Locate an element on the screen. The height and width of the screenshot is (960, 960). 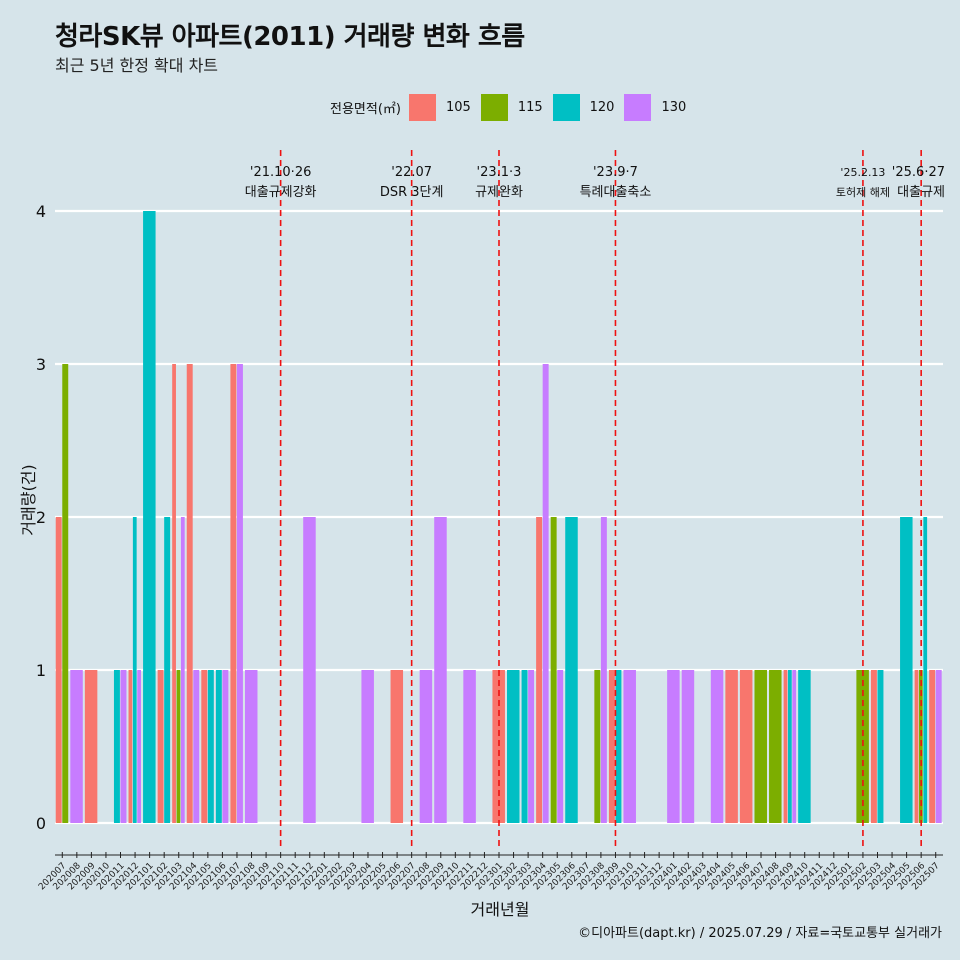
event-date: '21.10·26 is located at coordinates (280, 172).